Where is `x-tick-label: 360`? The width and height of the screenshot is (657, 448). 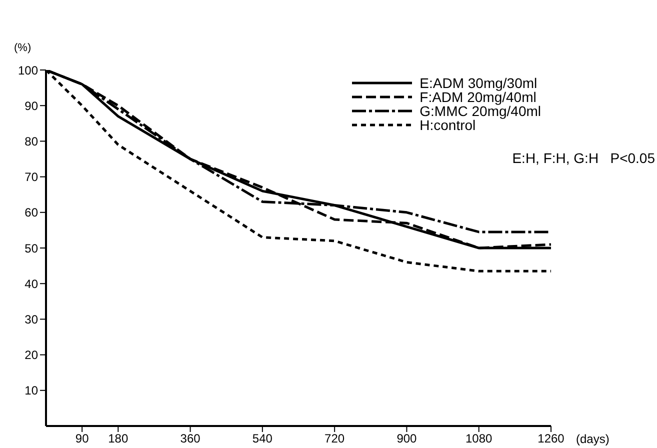
x-tick-label: 360 is located at coordinates (190, 439).